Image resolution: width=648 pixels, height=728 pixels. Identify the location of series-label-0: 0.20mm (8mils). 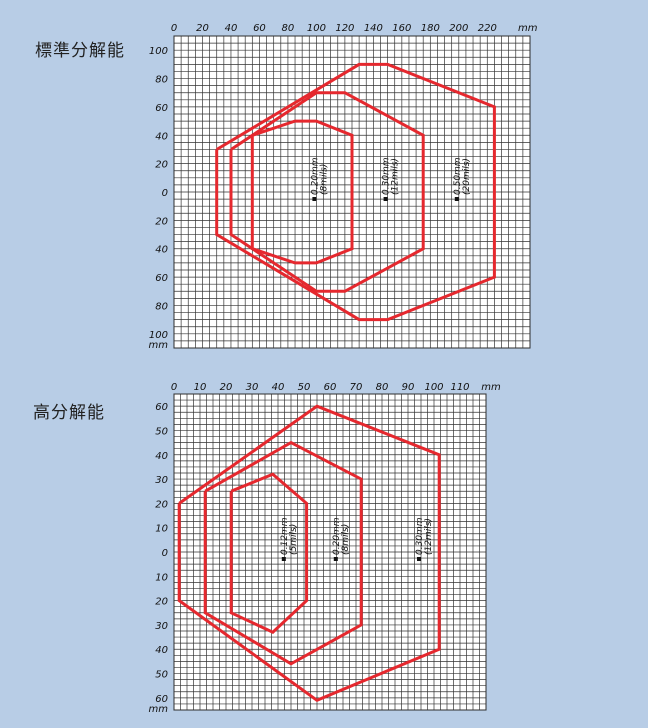
(319, 179).